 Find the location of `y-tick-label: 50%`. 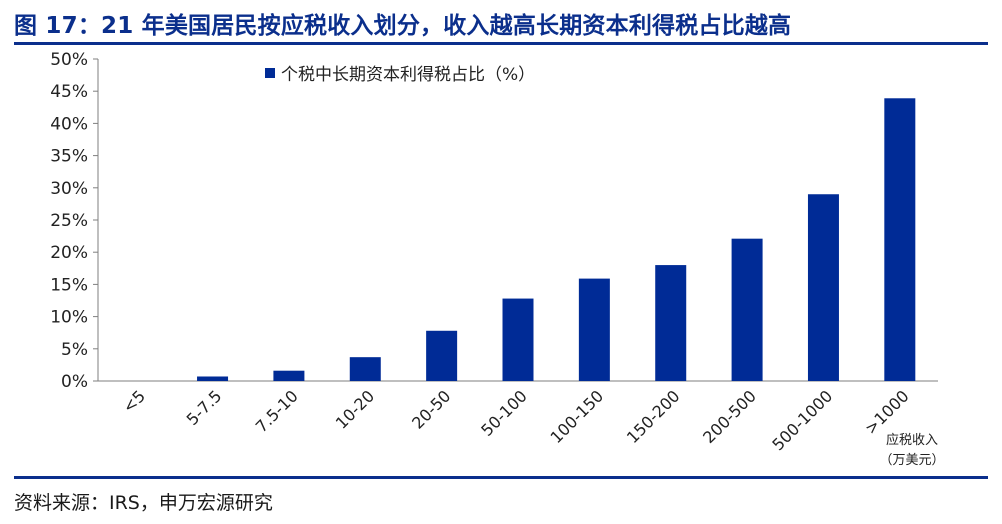

y-tick-label: 50% is located at coordinates (69, 60).